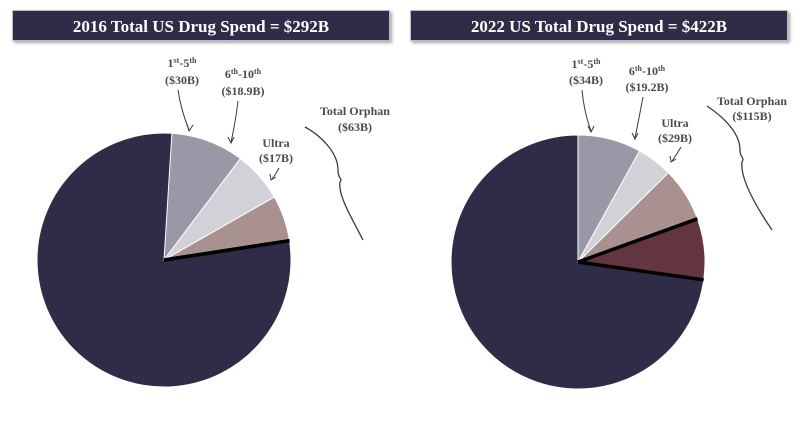  I want to click on arrow-2022-1st-5th, so click(586, 110).